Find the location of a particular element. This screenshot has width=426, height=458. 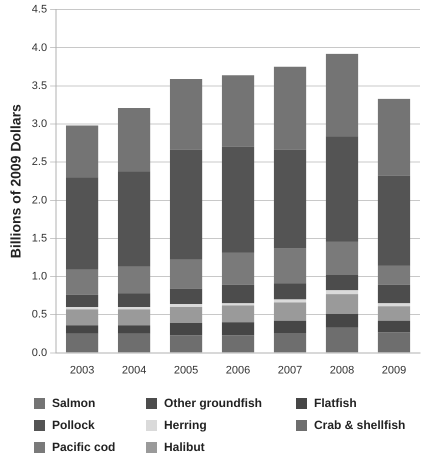

y-tick-label: 1.0 is located at coordinates (40, 276).